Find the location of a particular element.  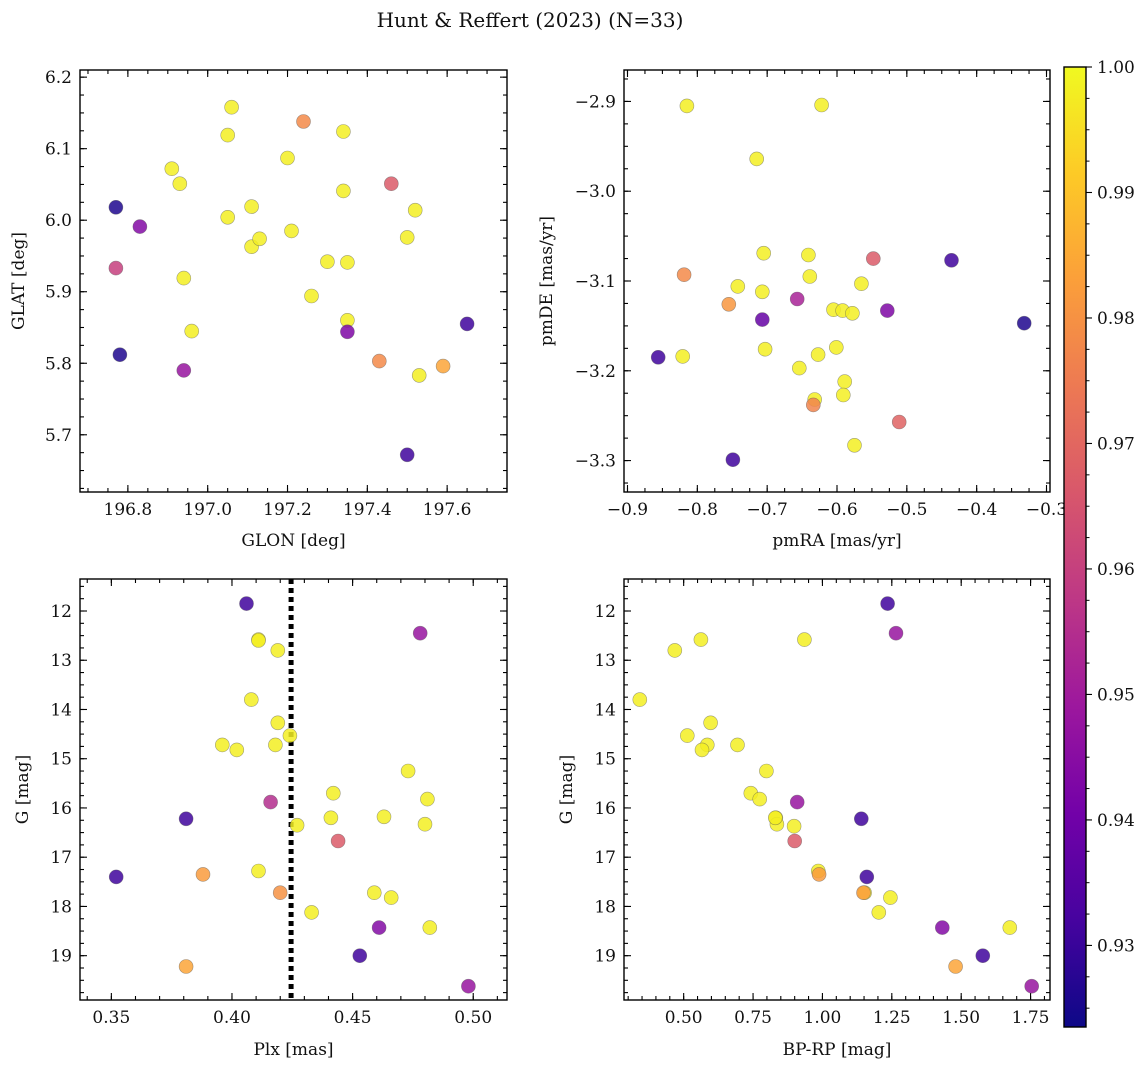

panel-cmd-frame is located at coordinates (837, 789).